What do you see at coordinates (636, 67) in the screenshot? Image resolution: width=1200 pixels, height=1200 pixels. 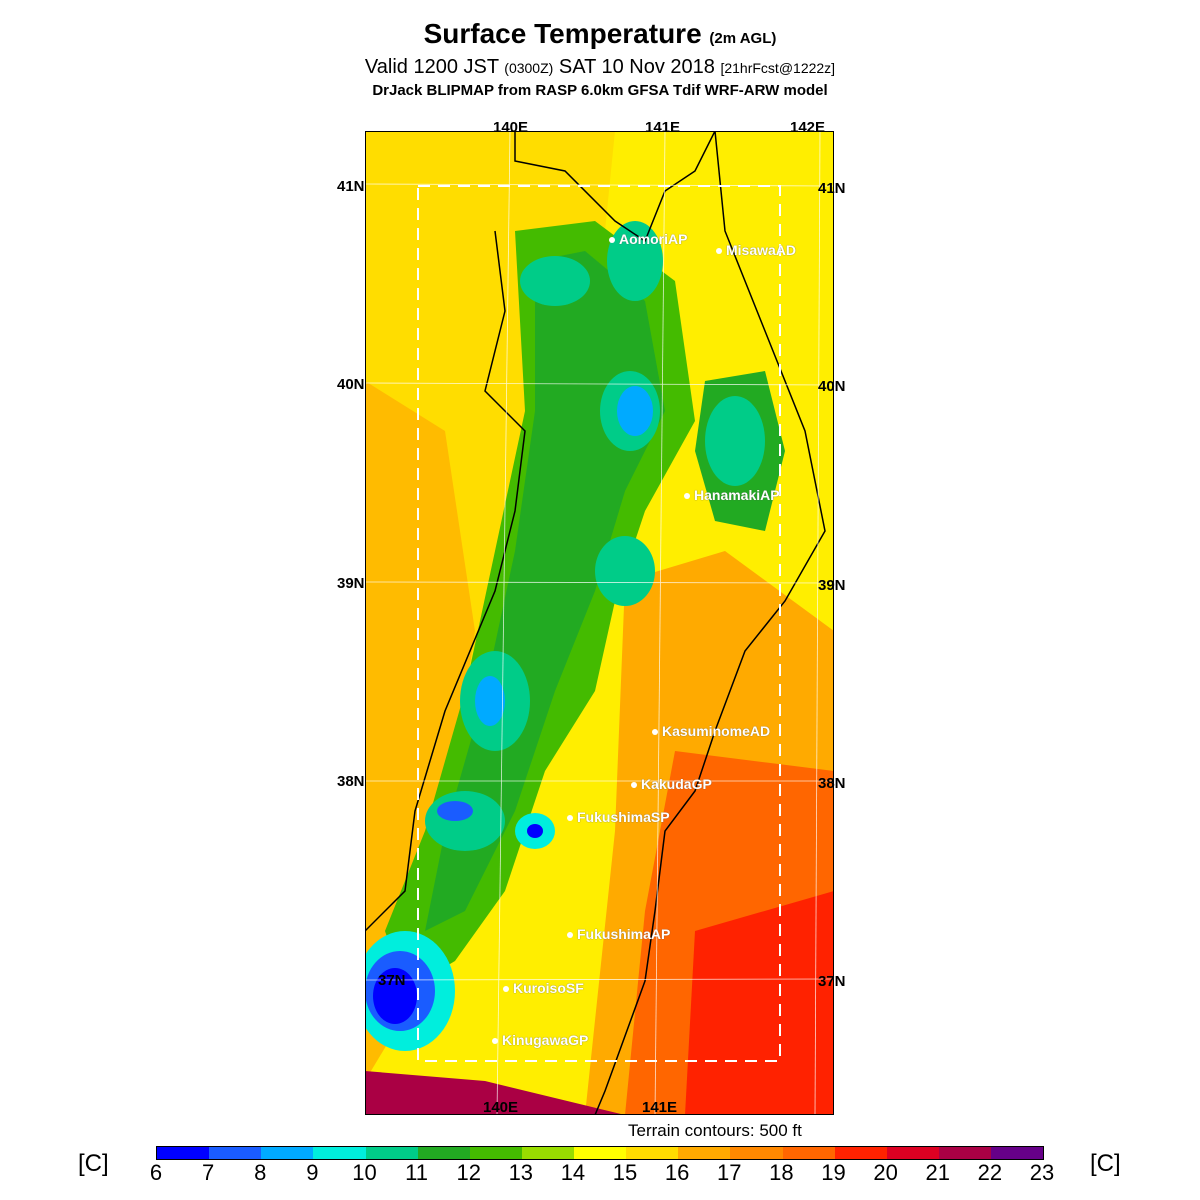 I see `valid-date: SAT 10 Nov 2018` at bounding box center [636, 67].